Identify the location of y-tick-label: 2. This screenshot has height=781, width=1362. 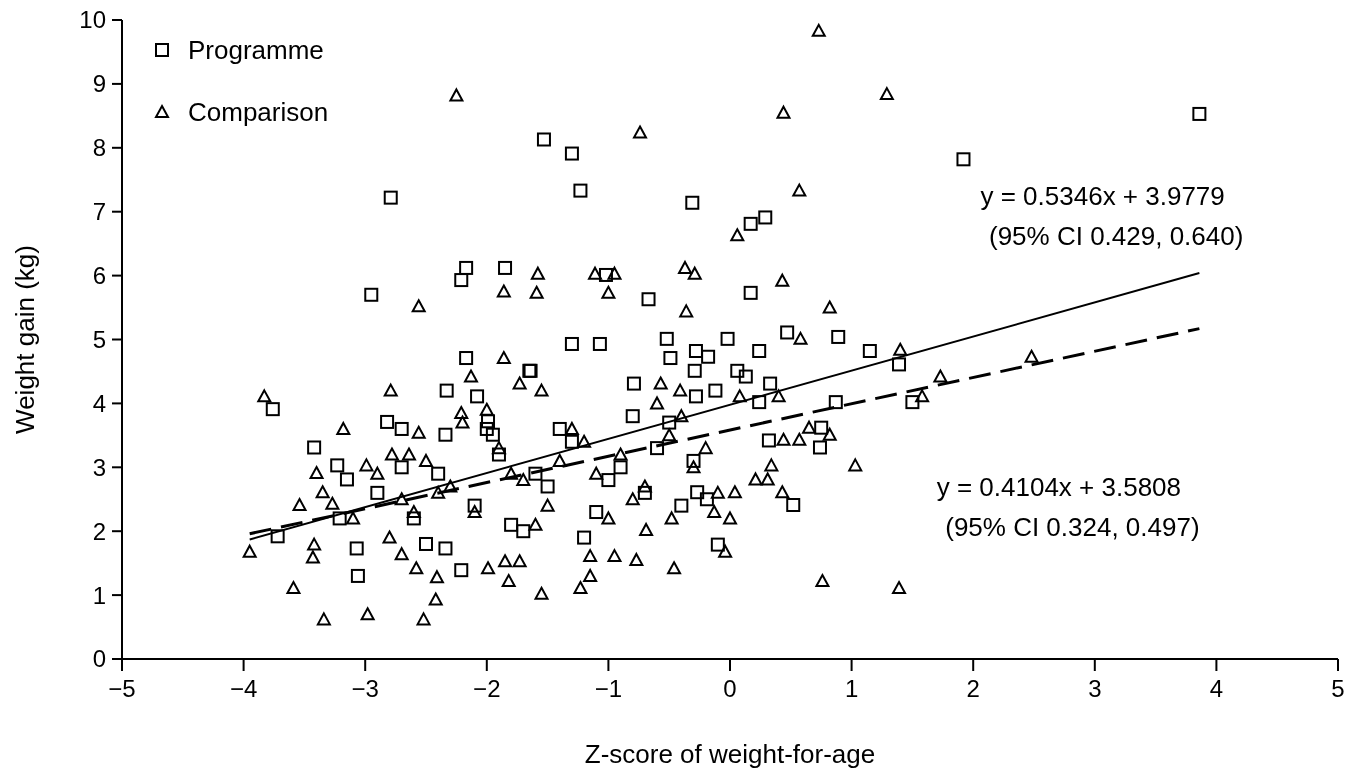
(99, 531).